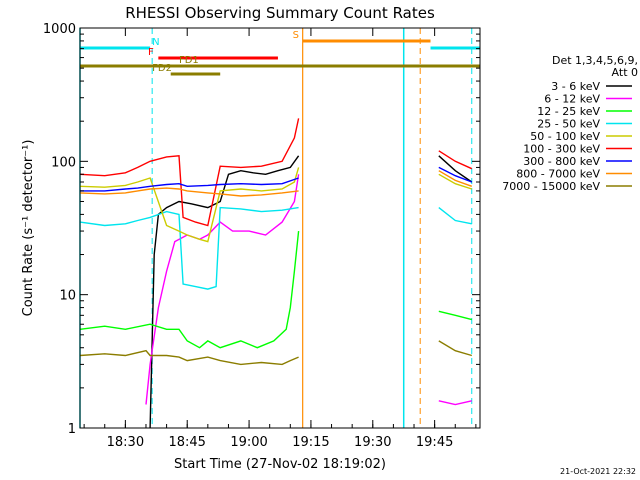 This screenshot has width=640, height=480. I want to click on y-tick-label: 100, so click(63, 162).